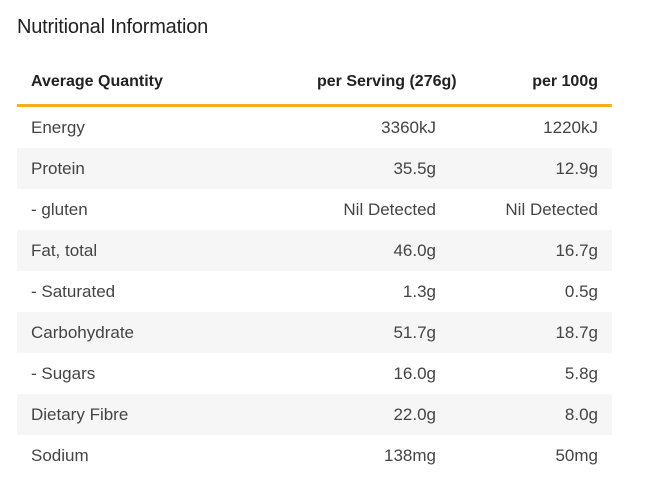  Describe the element at coordinates (408, 127) in the screenshot. I see `per-serving-value: 3360kJ` at that location.